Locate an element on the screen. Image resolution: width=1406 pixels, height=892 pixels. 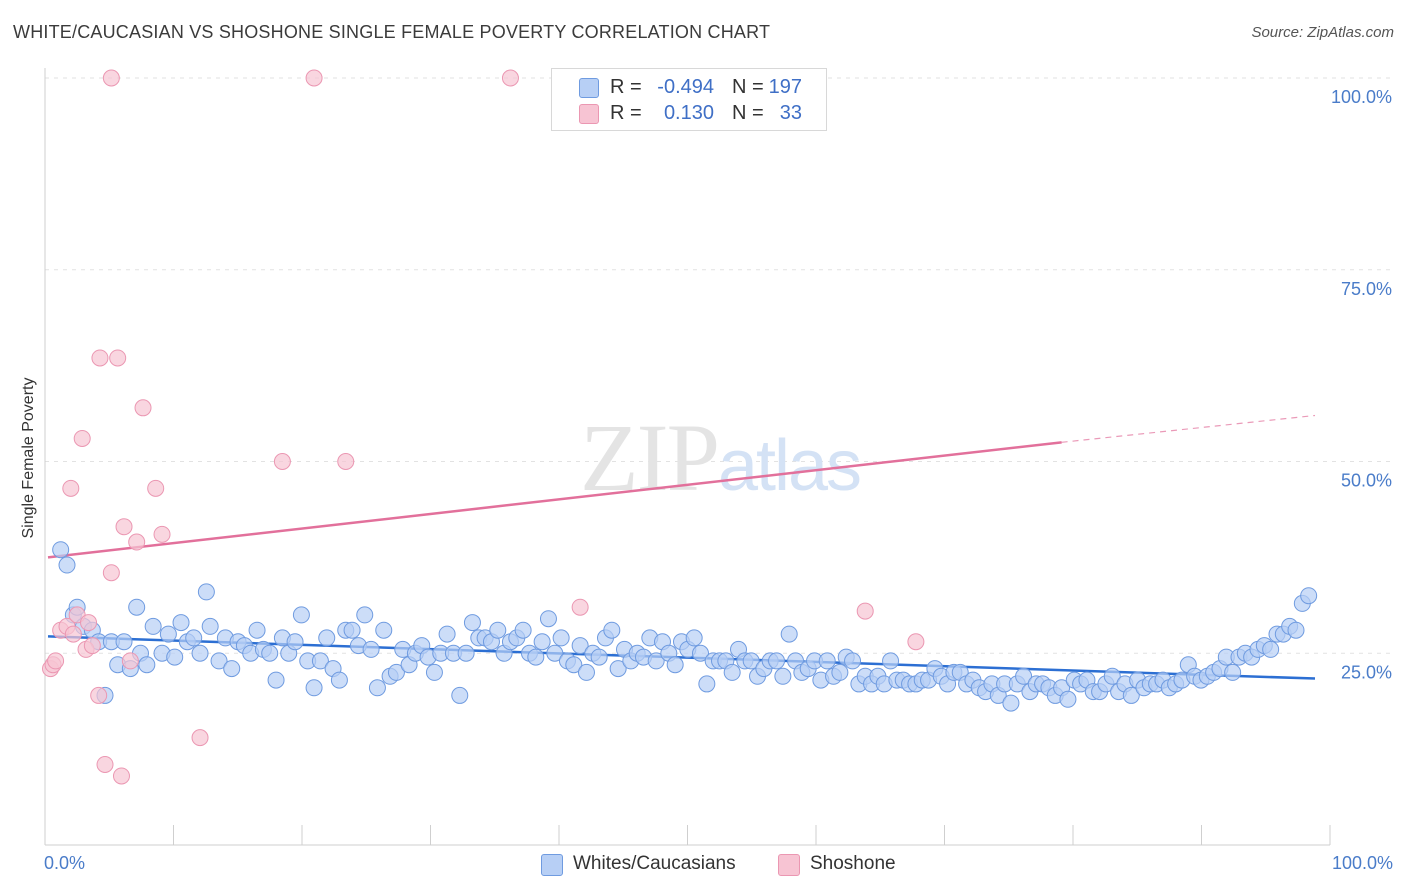
legend-row-shoshone: R = 0.130 N = 33 is located at coordinates (689, 113).